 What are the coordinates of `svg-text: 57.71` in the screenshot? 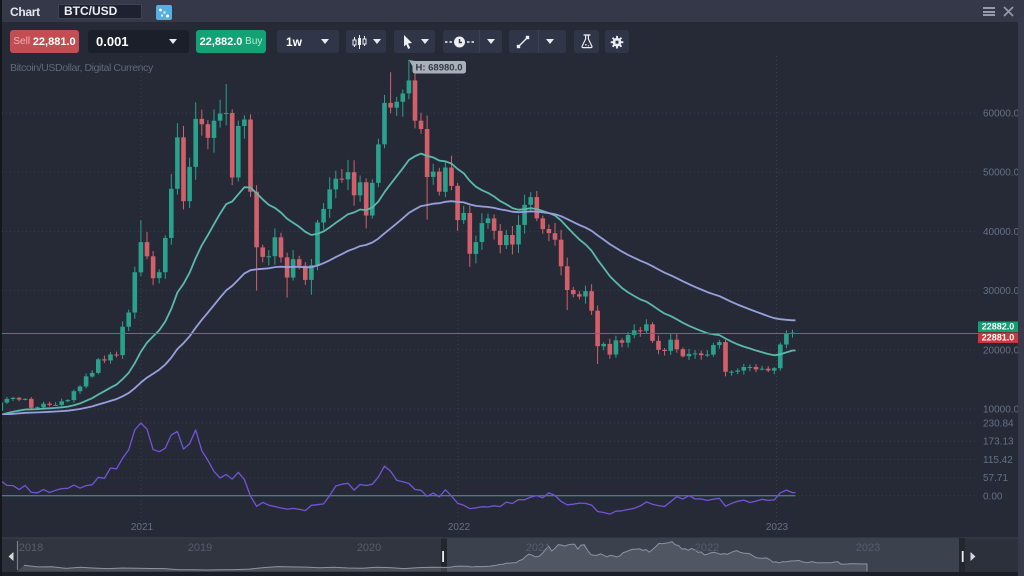 It's located at (995, 478).